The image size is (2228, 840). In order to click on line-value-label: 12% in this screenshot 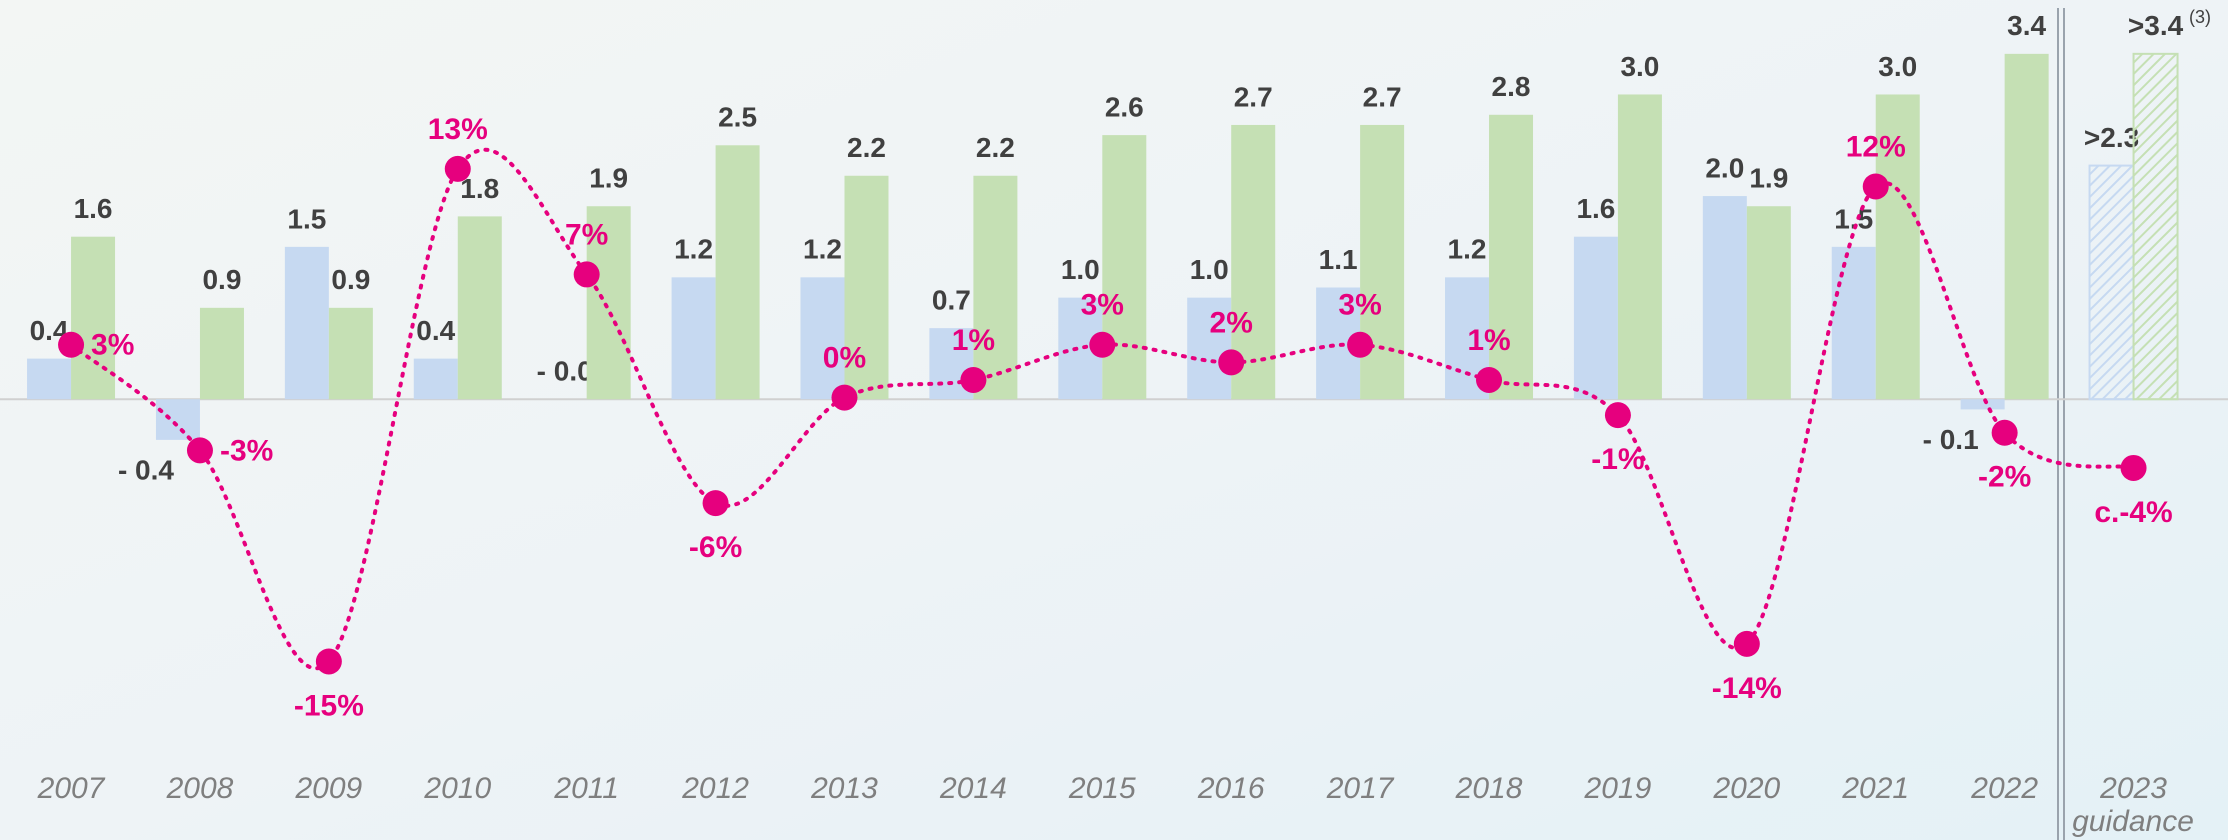, I will do `click(1876, 146)`.